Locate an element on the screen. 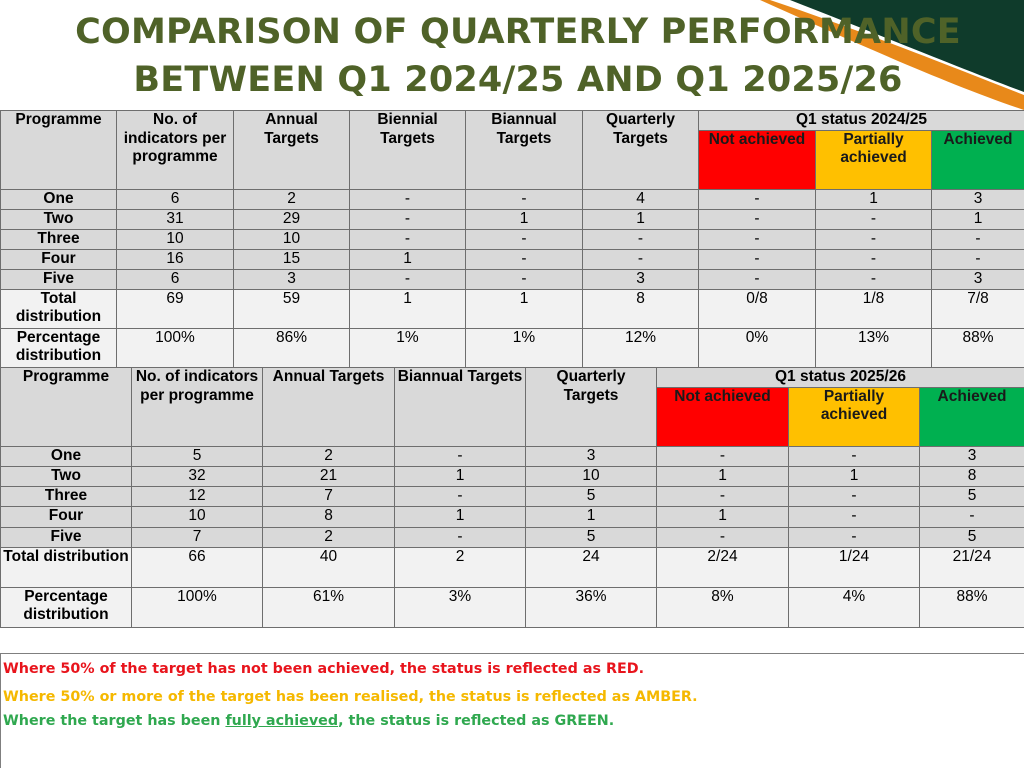  table-row: Five 6 3 - - 3 - - 3 is located at coordinates (512, 279).